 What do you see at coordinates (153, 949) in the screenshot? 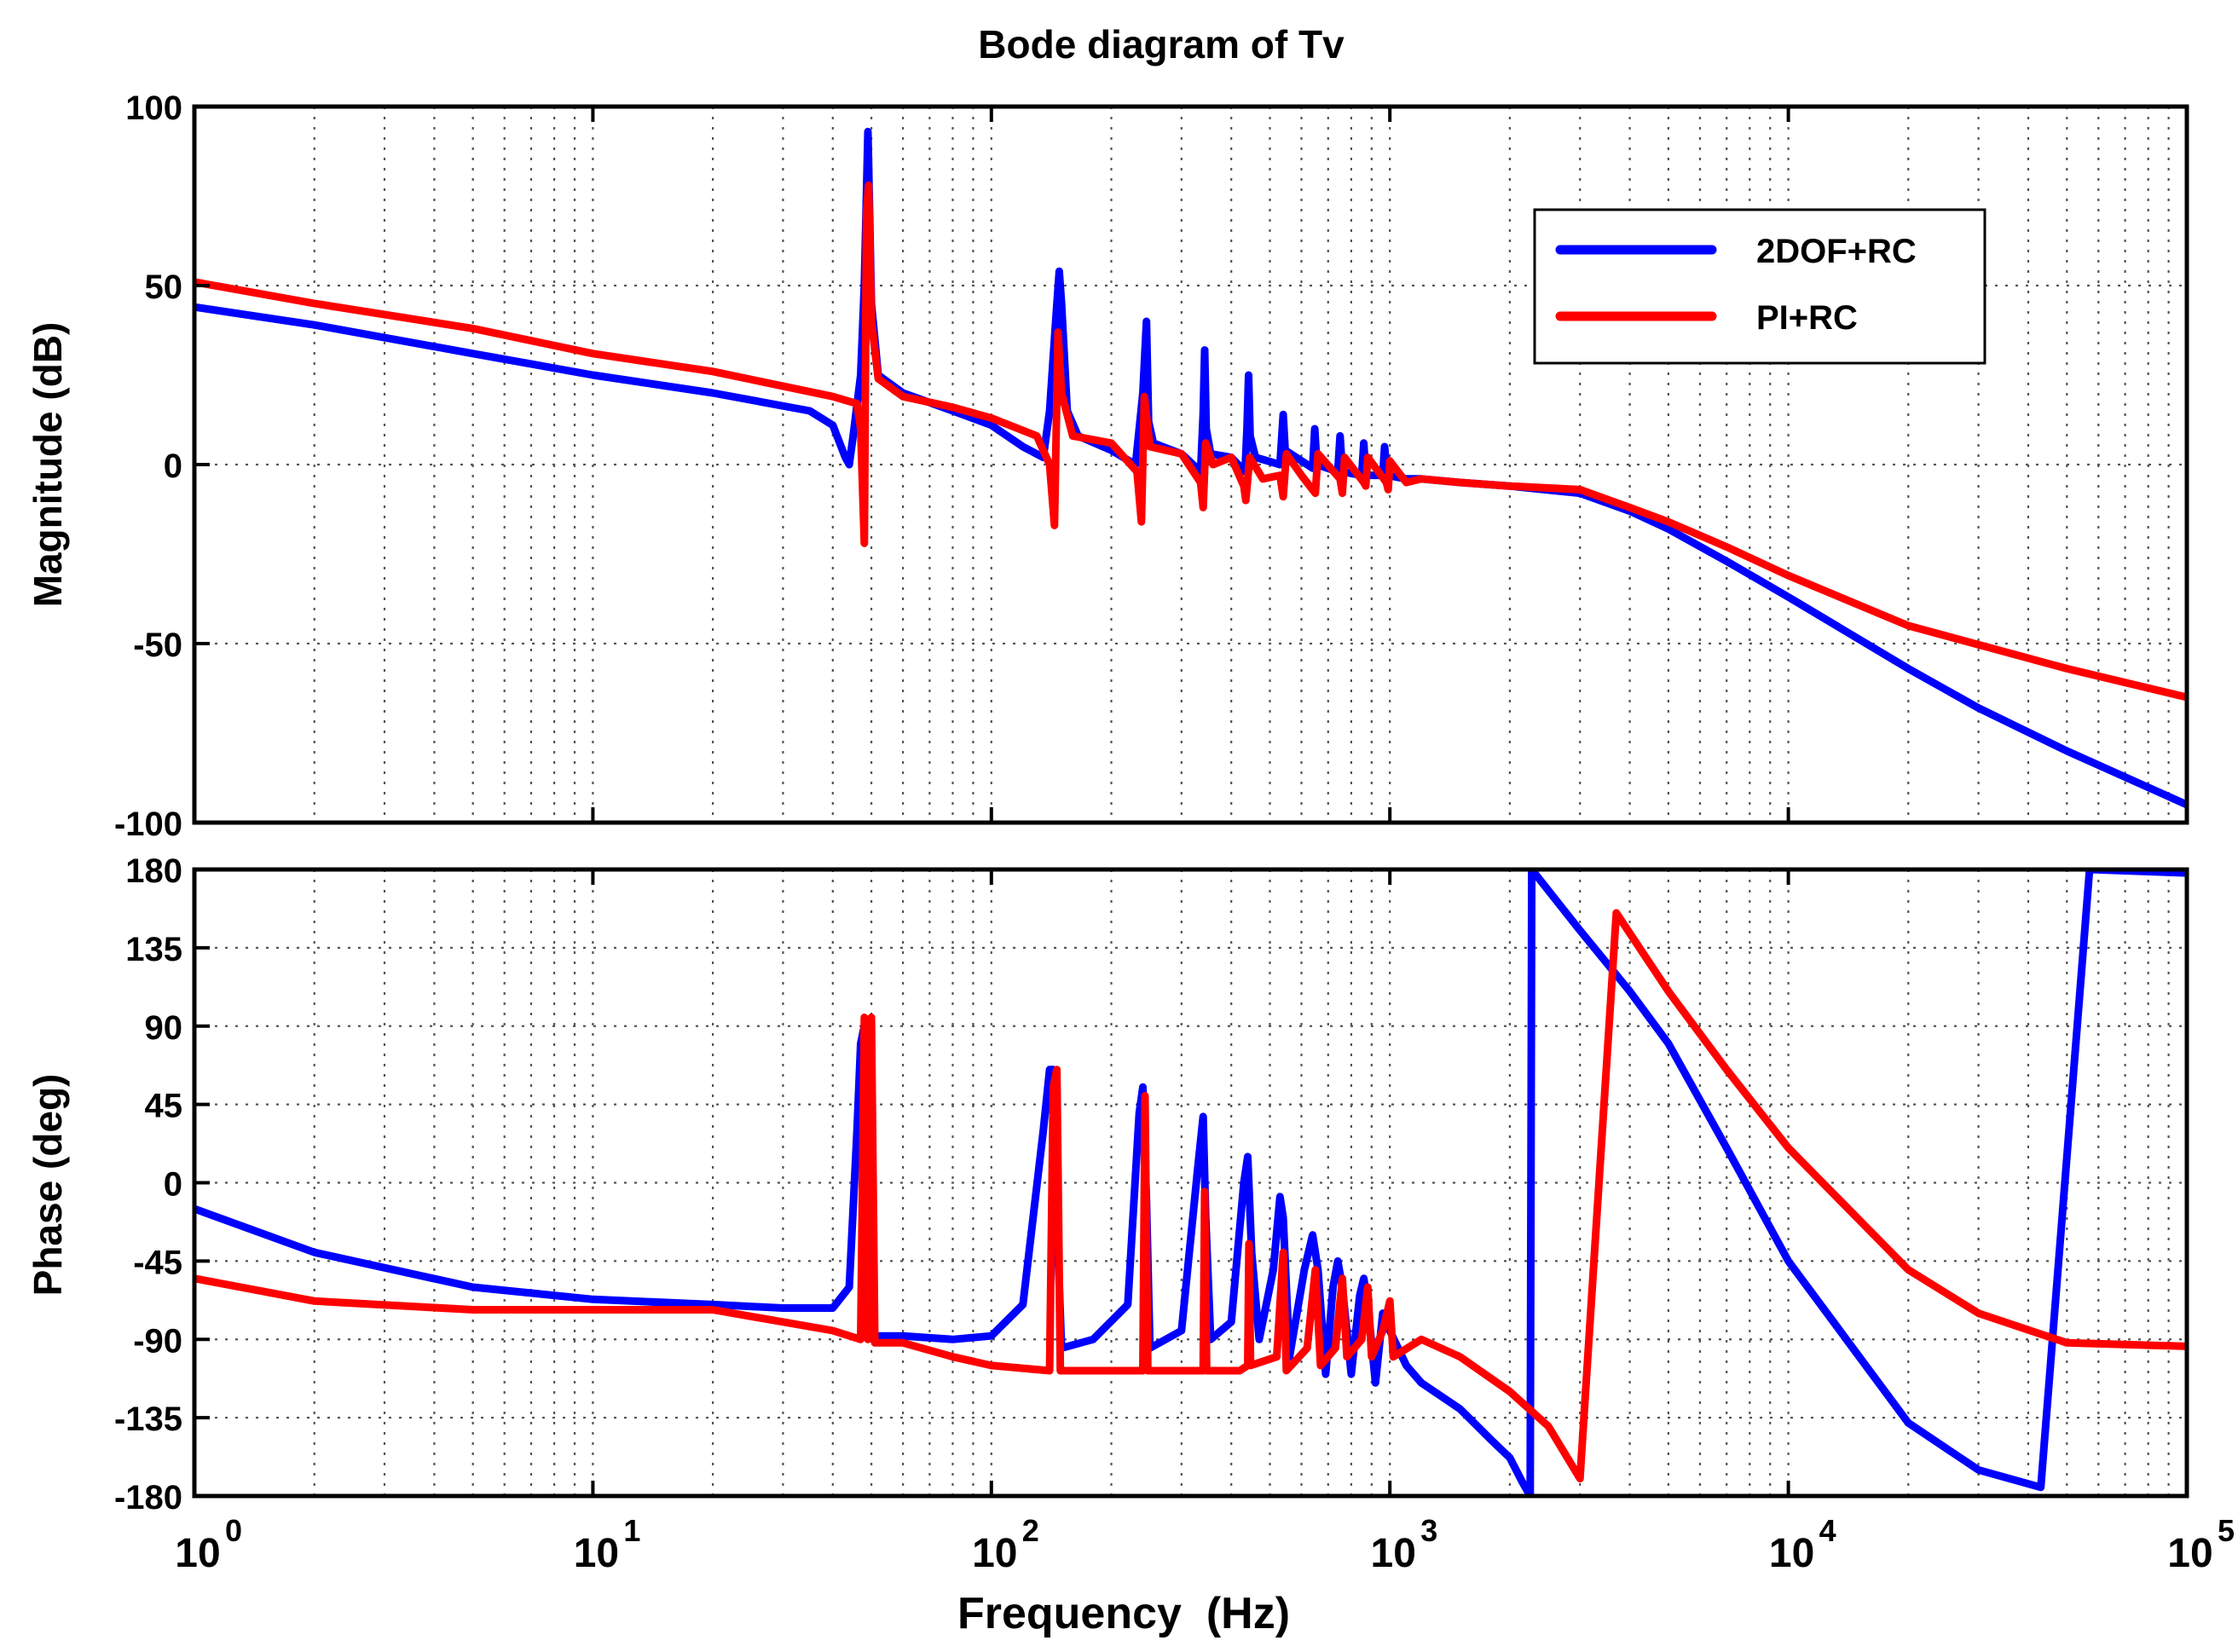
I see `ph-y-tick-label: 135` at bounding box center [153, 949].